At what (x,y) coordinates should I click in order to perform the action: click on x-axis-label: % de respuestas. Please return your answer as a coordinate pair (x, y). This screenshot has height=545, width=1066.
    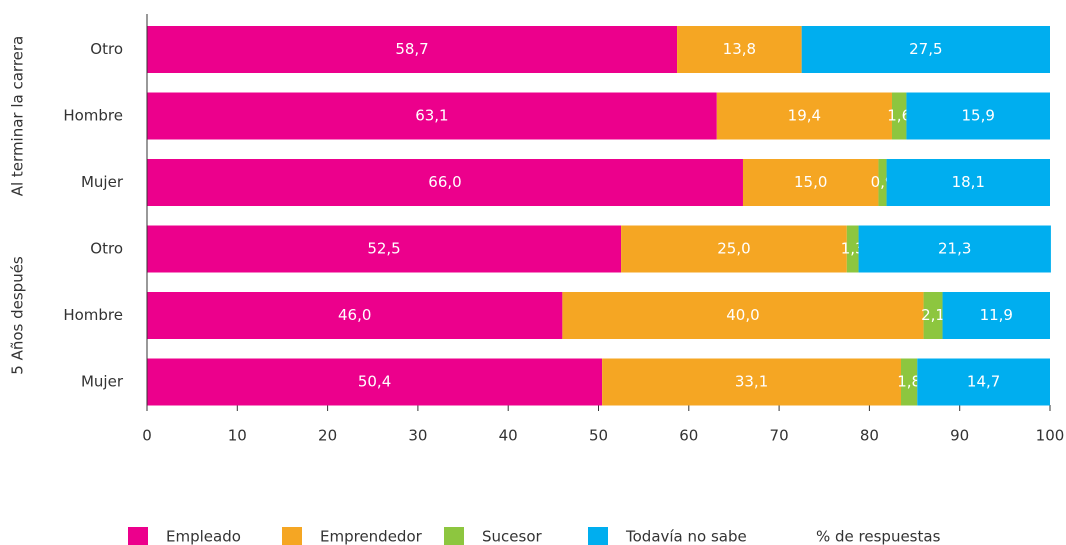
    Looking at the image, I should click on (878, 536).